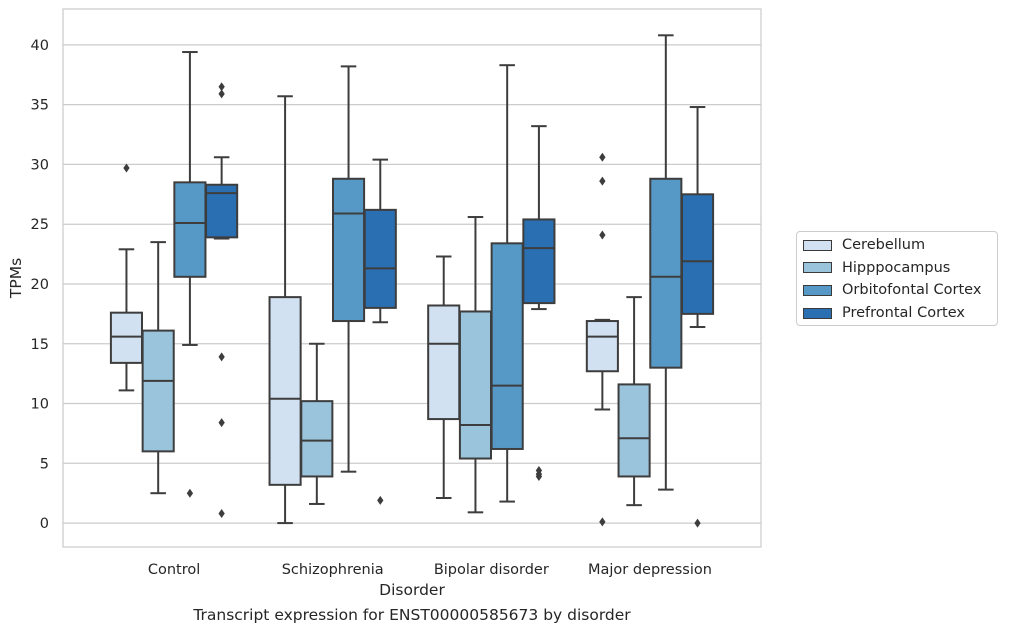 This screenshot has height=634, width=1009. Describe the element at coordinates (896, 267) in the screenshot. I see `legend-label: Hipppocampus` at that location.